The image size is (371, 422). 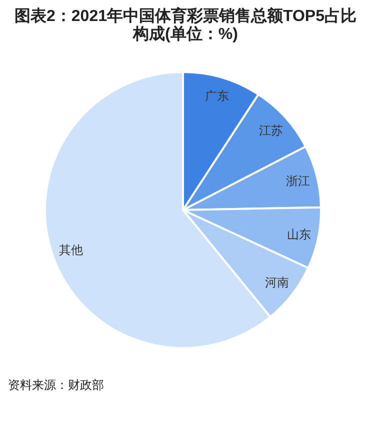 What do you see at coordinates (71, 249) in the screenshot?
I see `slice-label: 其他` at bounding box center [71, 249].